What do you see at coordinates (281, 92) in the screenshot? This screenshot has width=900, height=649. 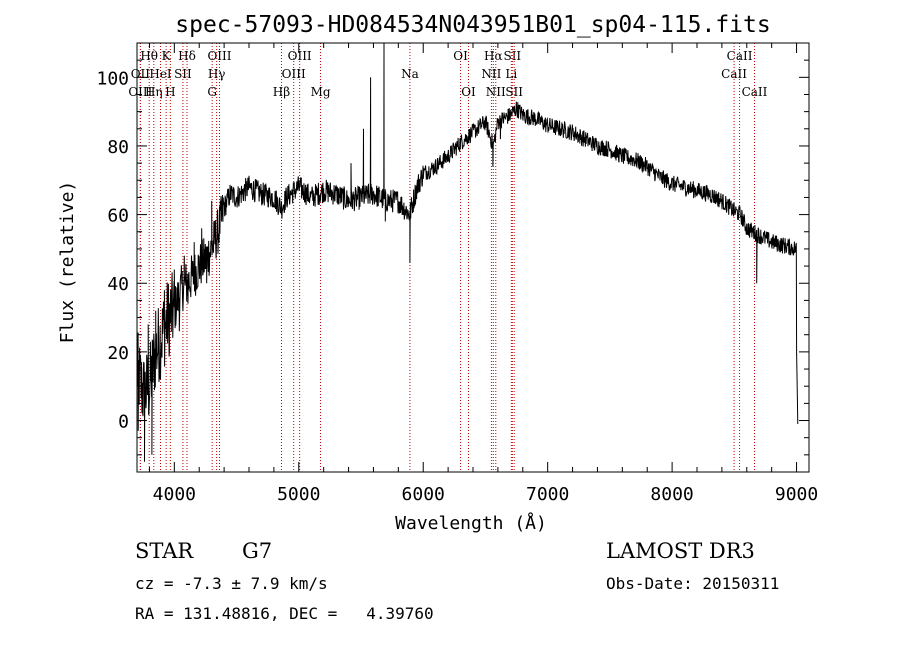 I see `spectral-line-label: Hβ` at bounding box center [281, 92].